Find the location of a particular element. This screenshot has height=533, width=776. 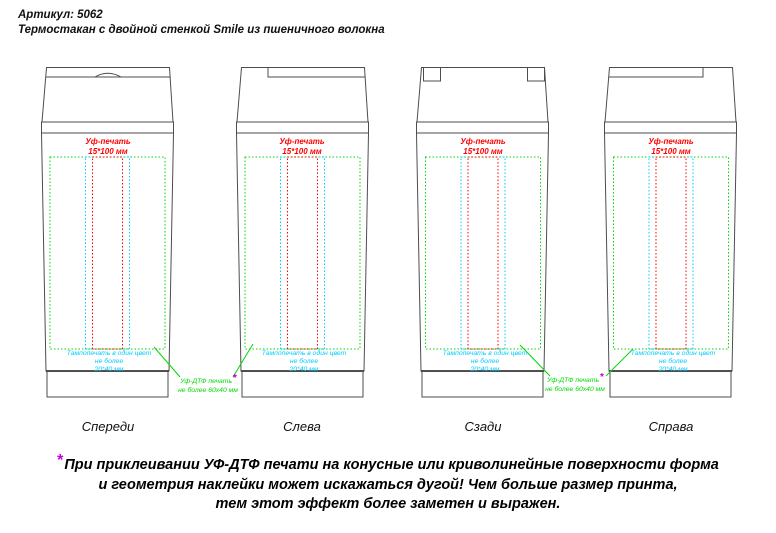

leader-lines is located at coordinates (393, 360).